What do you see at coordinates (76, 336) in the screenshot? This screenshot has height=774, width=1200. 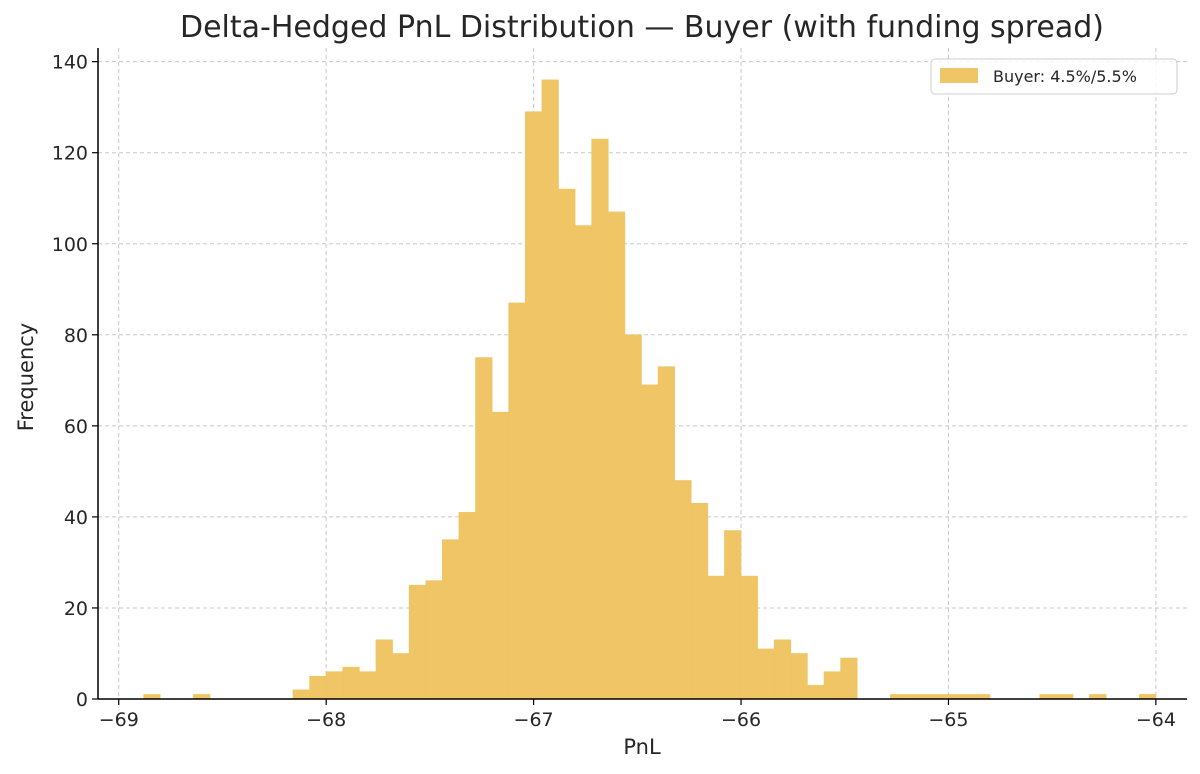 I see `y-tick-label: 80` at bounding box center [76, 336].